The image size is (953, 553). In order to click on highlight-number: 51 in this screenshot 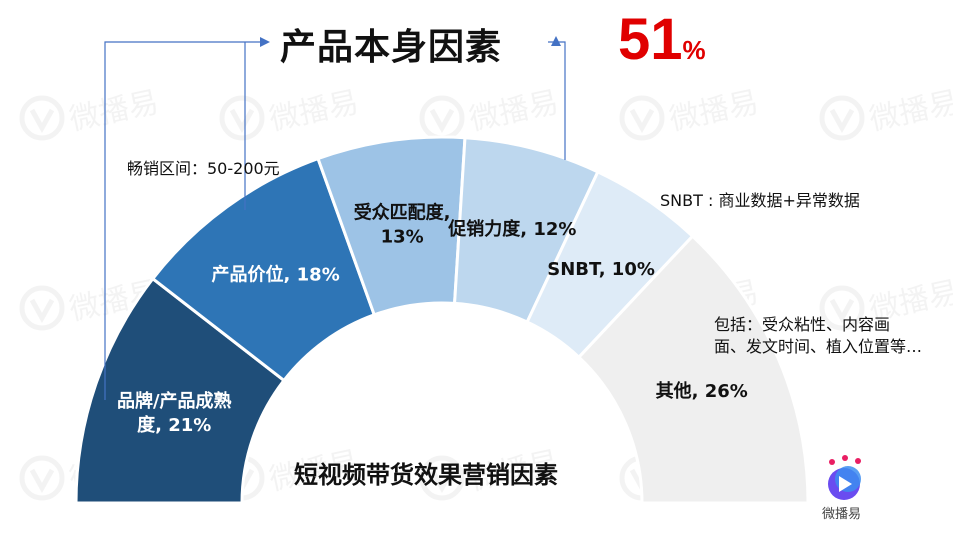, I will do `click(650, 39)`.